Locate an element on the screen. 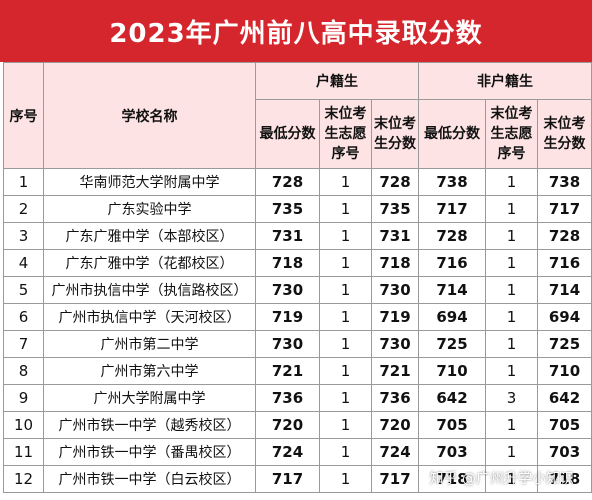 This screenshot has height=500, width=592. school-name: 广州市第二中学 is located at coordinates (149, 344).